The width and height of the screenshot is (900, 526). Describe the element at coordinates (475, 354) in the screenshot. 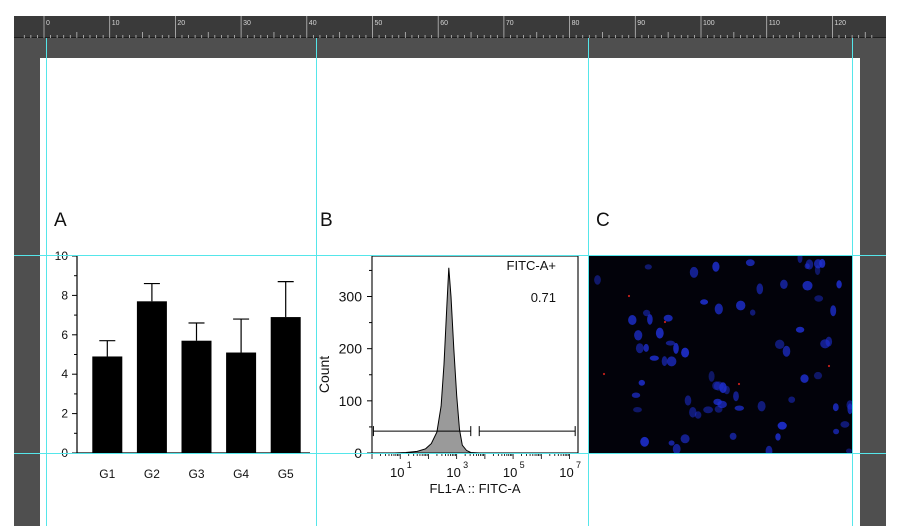

I see `plot-frame` at that location.